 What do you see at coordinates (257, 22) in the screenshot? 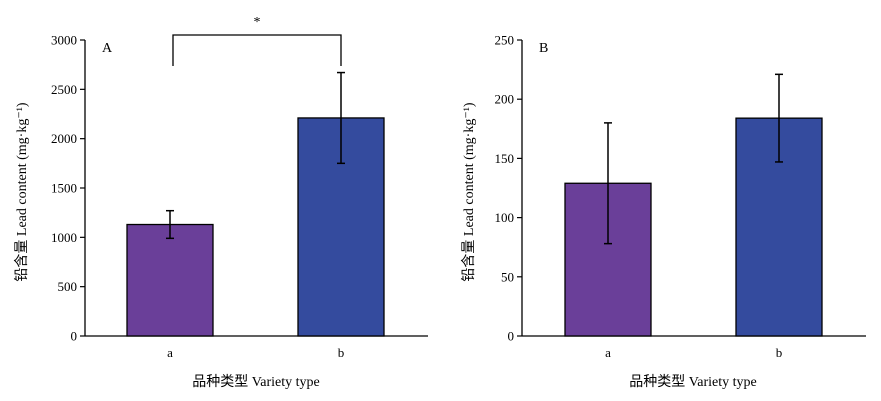
I see `significance-marker: *` at bounding box center [257, 22].